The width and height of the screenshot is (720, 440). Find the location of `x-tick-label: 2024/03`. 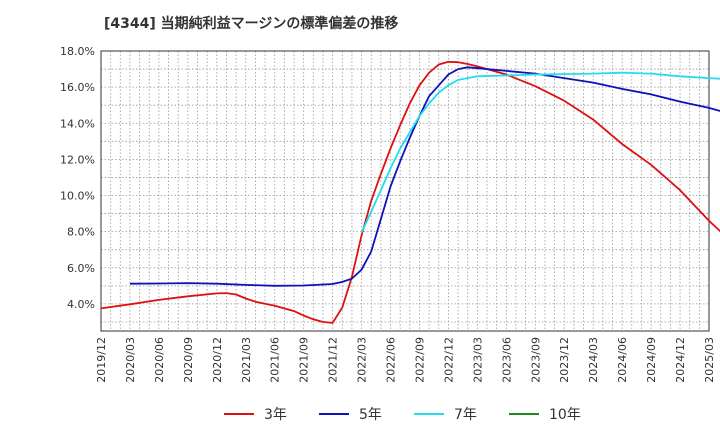

x-tick-label: 2024/03 is located at coordinates (593, 360).